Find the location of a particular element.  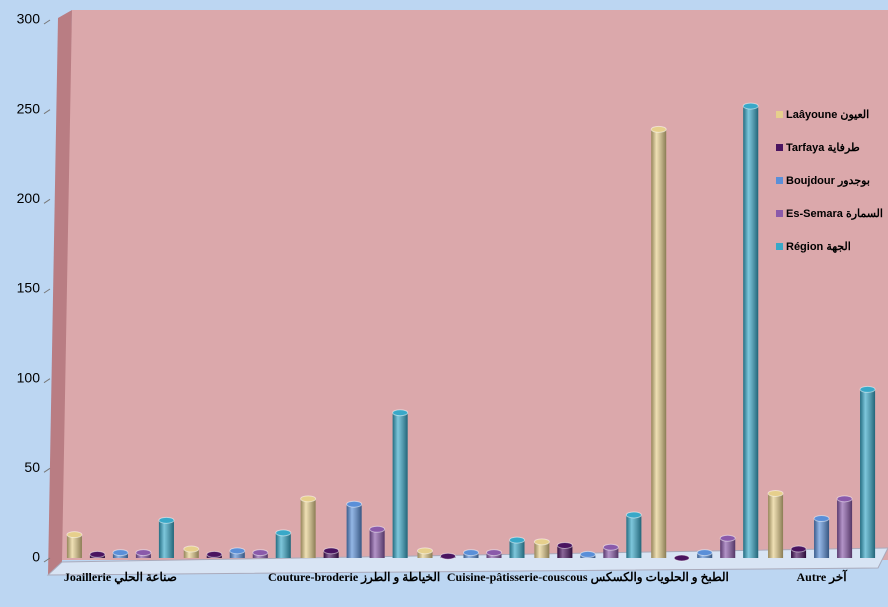

legend-item: Région الجهة is located at coordinates (830, 246).